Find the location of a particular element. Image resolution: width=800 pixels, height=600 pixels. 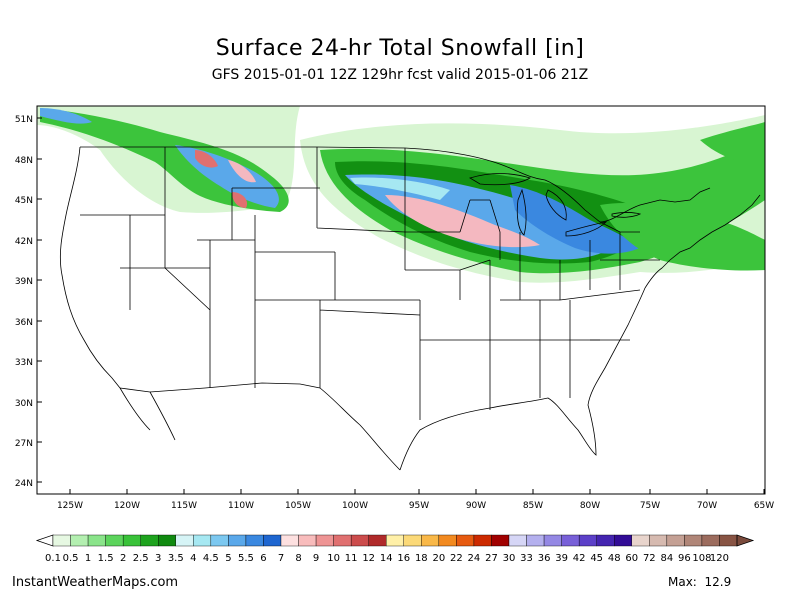

lon-label: 85W is located at coordinates (533, 506).